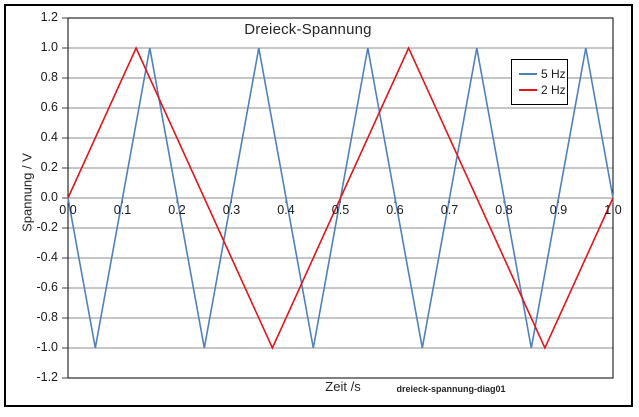  I want to click on legend: 5 Hz 2 Hz, so click(539, 82).